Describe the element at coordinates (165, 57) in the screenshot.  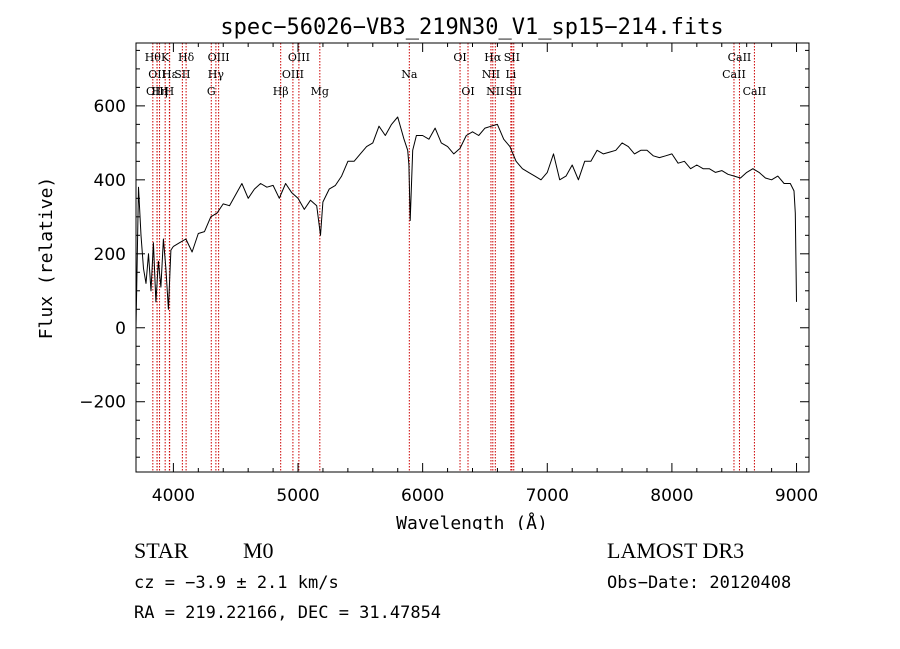
I see `line-label: K` at that location.